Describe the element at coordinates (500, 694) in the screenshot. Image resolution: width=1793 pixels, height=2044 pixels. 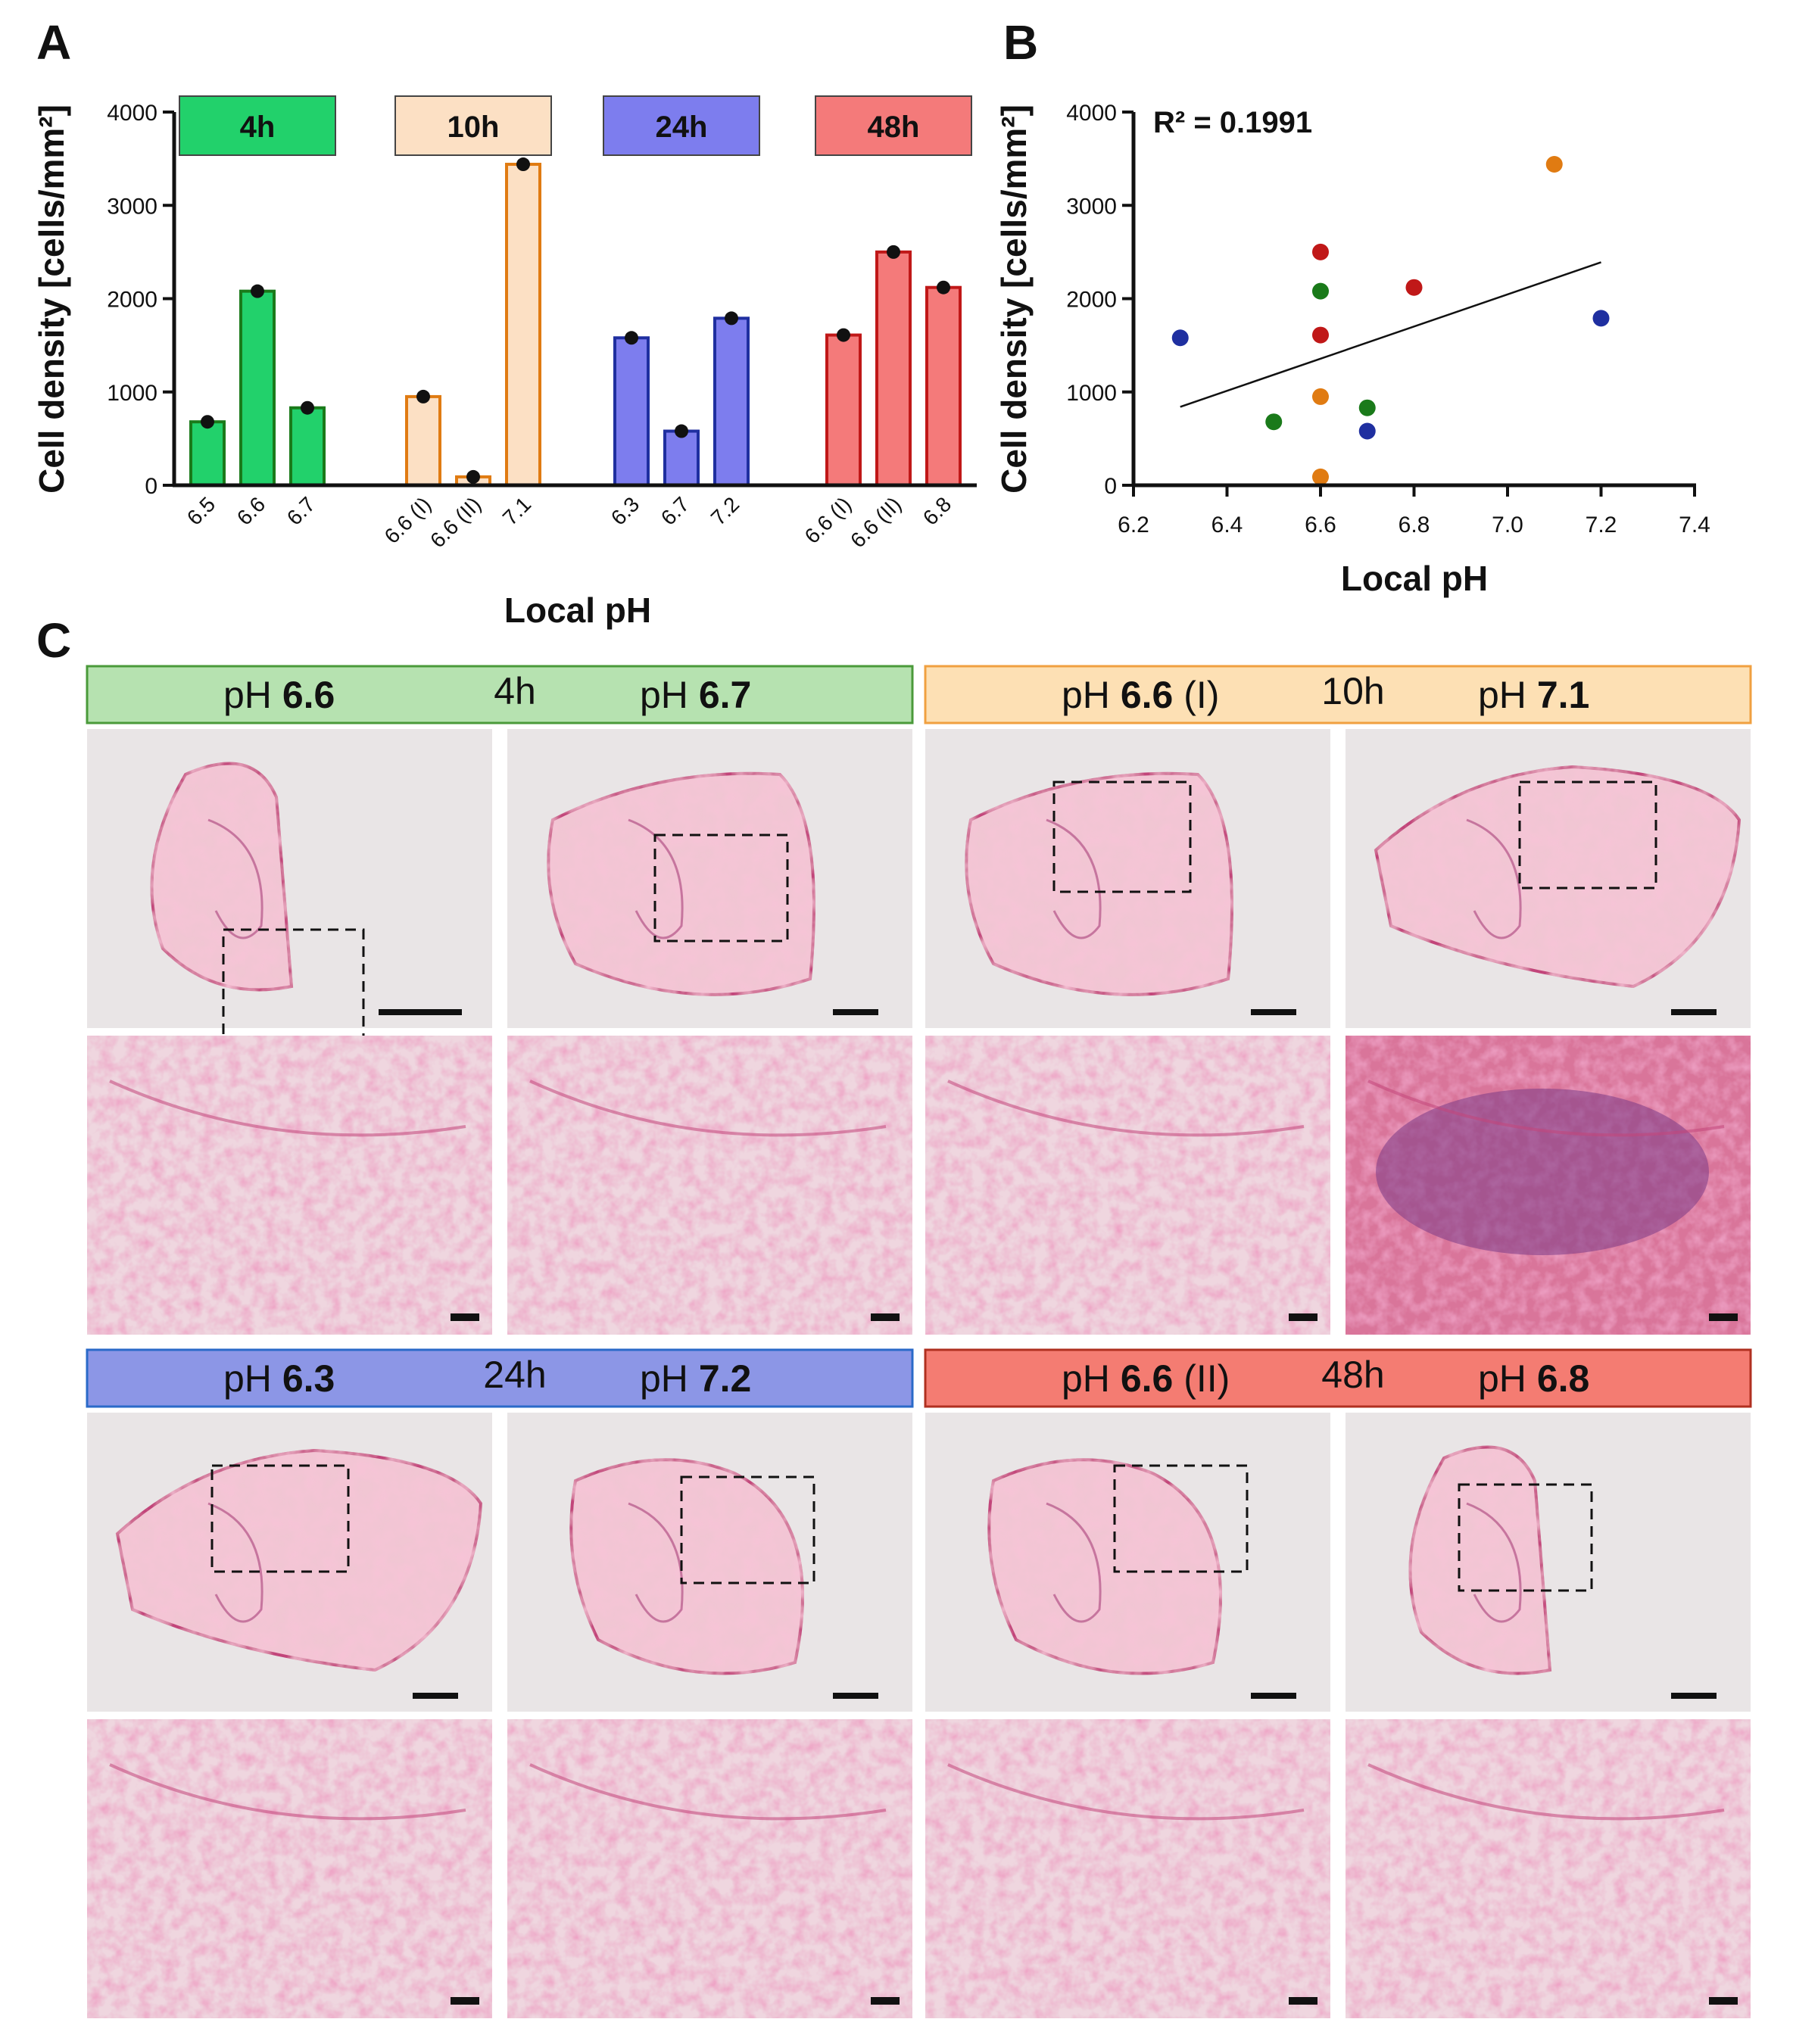
I see `histology-header-4h` at that location.